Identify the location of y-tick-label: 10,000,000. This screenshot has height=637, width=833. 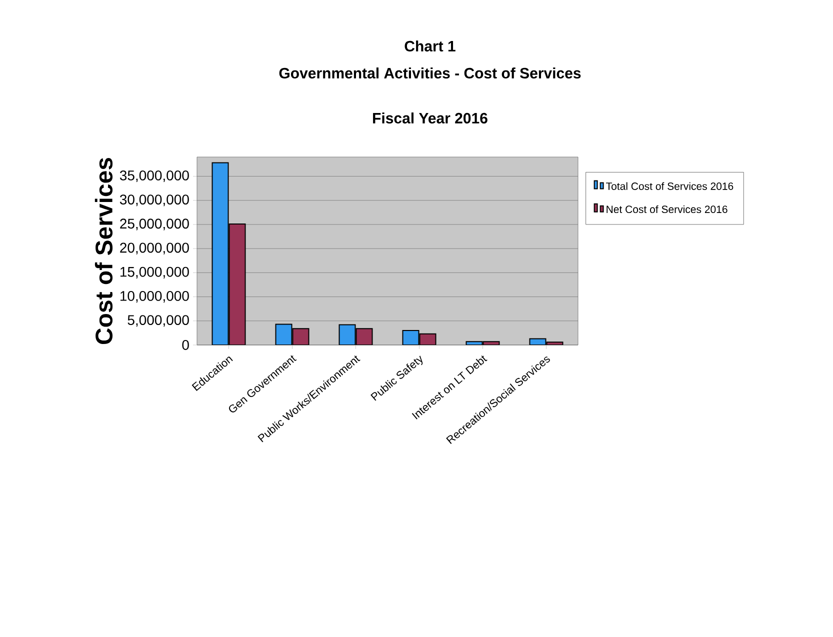
(154, 296).